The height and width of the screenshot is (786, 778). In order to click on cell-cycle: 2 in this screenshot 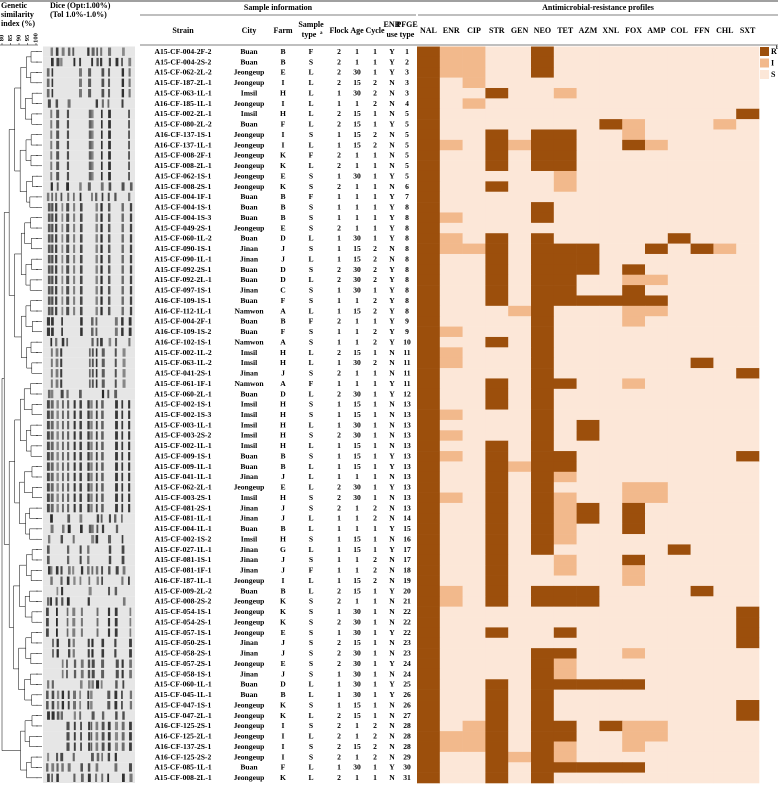, I will do `click(375, 507)`.